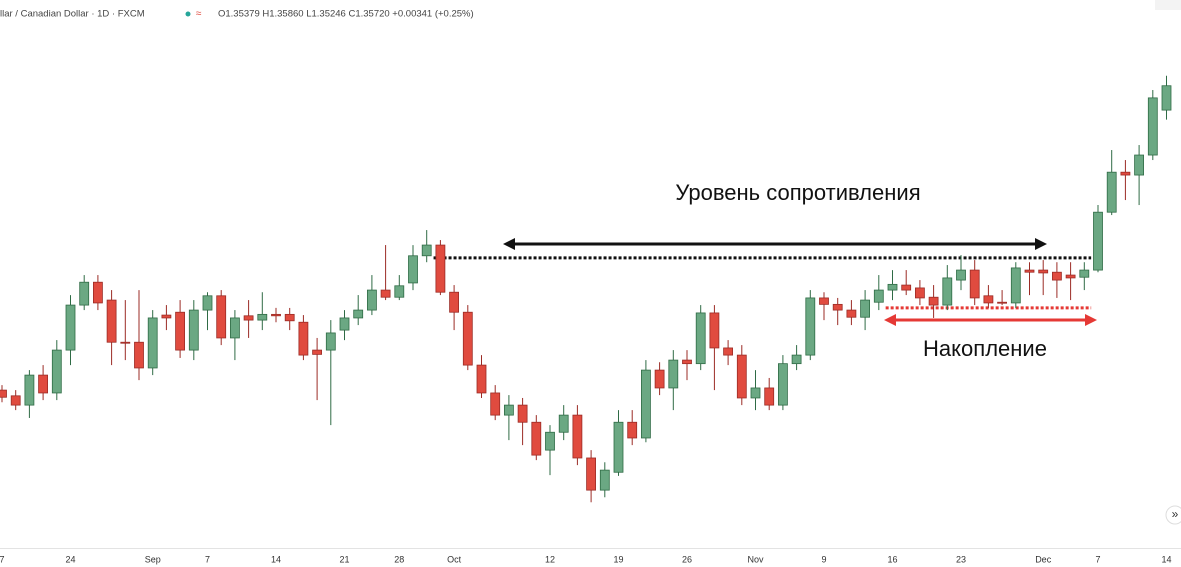 This screenshot has width=1181, height=567. What do you see at coordinates (153, 559) in the screenshot?
I see `x-tick-label: Sep` at bounding box center [153, 559].